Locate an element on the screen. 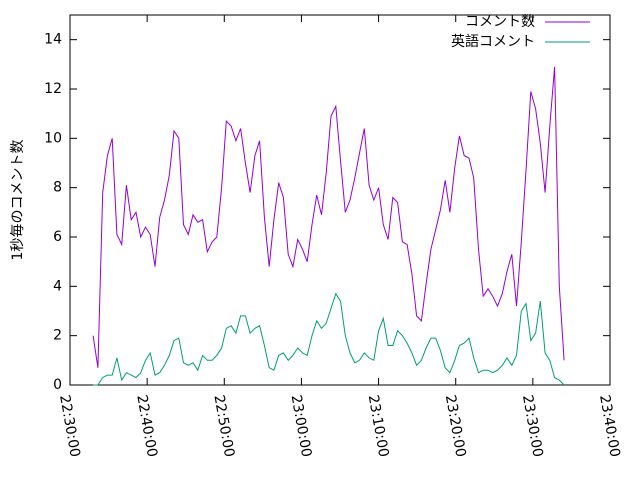  y-tick-label: 0 is located at coordinates (57, 385).